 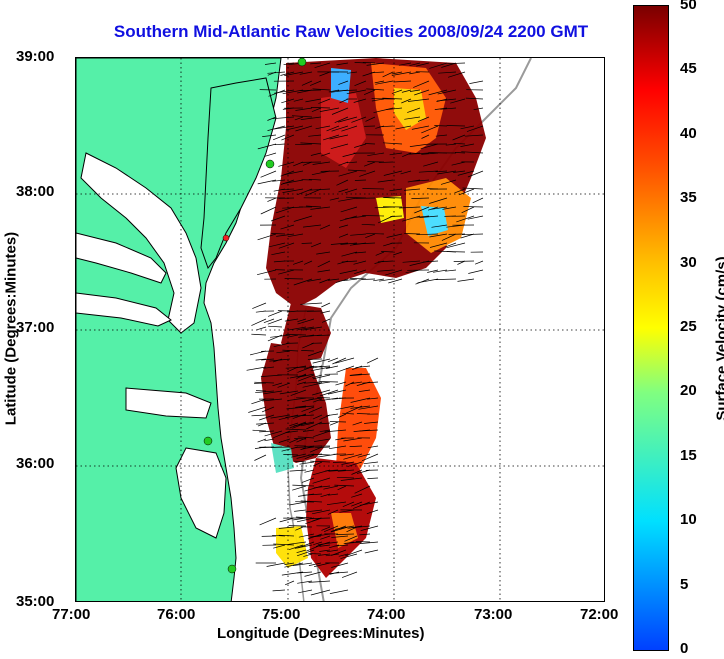 What do you see at coordinates (688, 455) in the screenshot?
I see `colorbar-tick-label: 15` at bounding box center [688, 455].